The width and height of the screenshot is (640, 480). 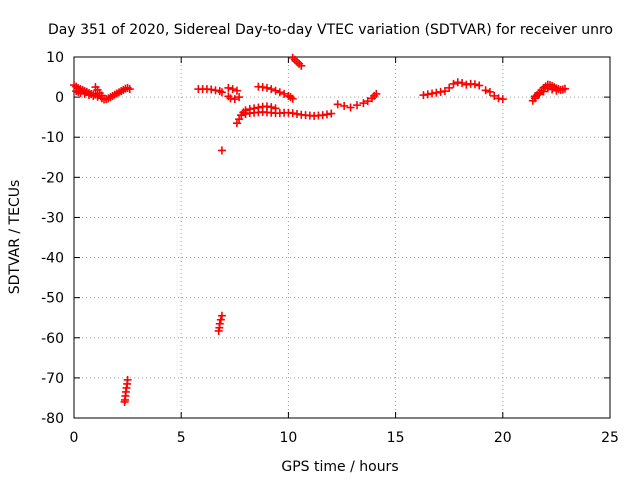 I want to click on y-tick-label: -40, so click(x=52, y=259).